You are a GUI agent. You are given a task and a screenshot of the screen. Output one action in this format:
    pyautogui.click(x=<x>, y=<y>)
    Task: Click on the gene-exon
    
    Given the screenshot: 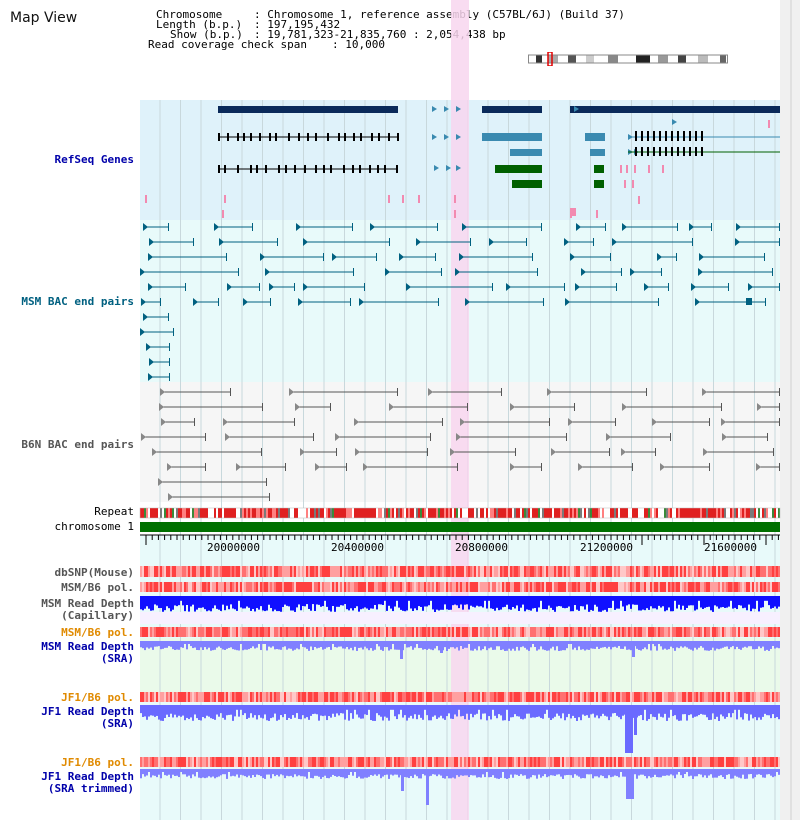 What is the action you would take?
    pyautogui.click(x=308, y=137)
    